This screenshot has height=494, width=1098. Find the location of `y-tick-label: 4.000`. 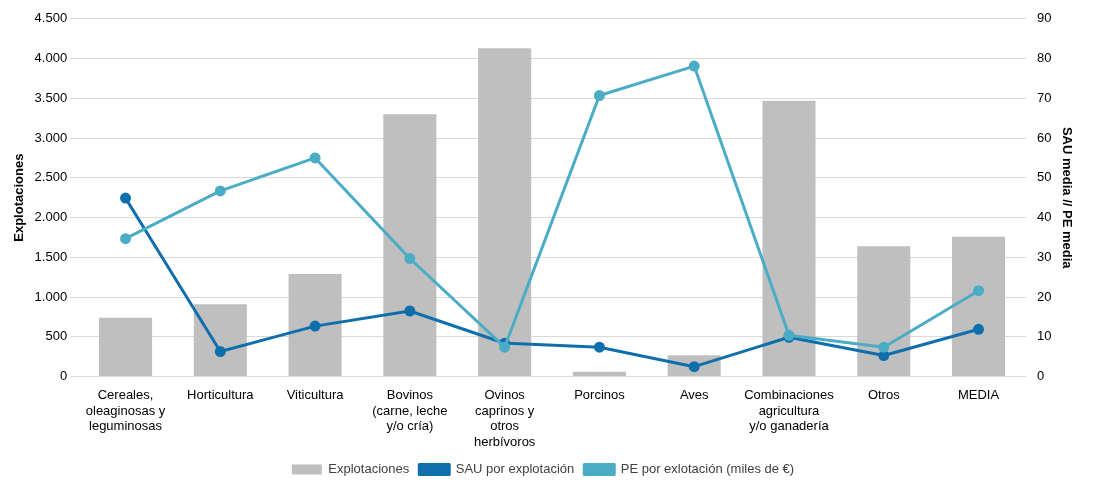

y-tick-label: 4.000 is located at coordinates (51, 58).